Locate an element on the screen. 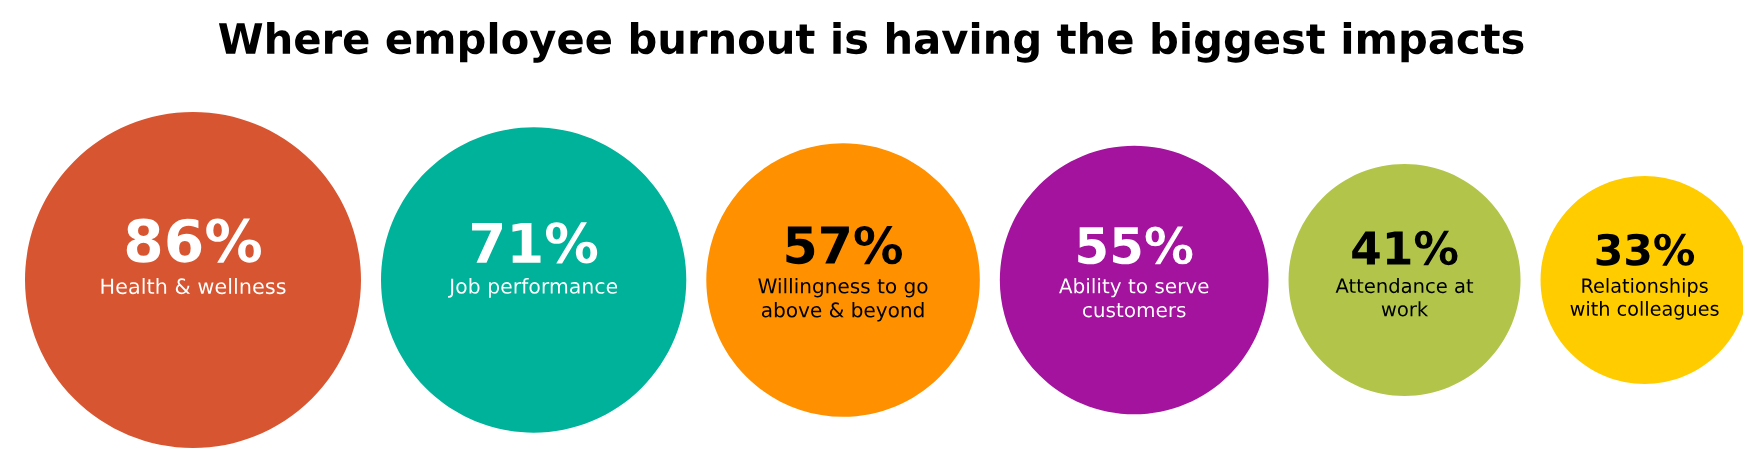 Image resolution: width=1743 pixels, height=470 pixels. category-label: Willingness to go above & beyond is located at coordinates (843, 300).